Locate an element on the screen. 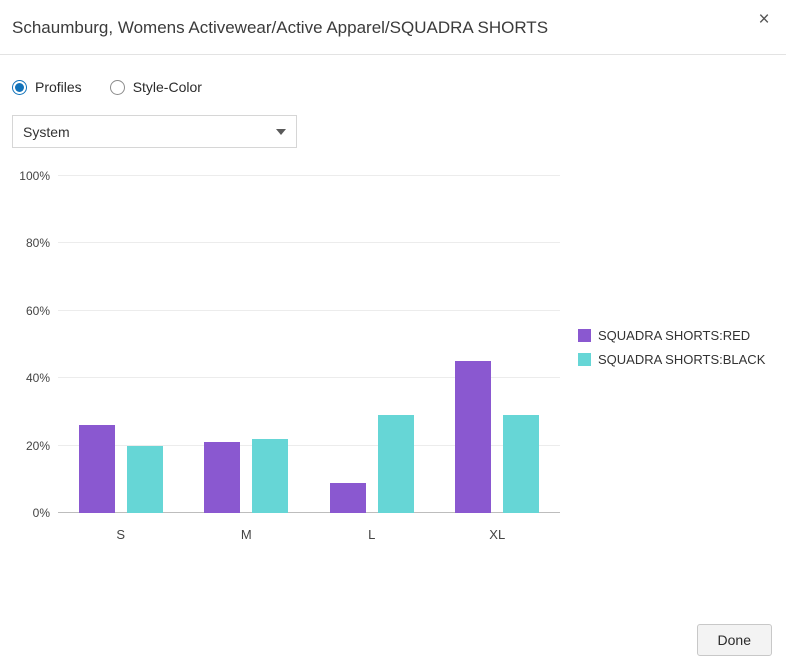 The height and width of the screenshot is (670, 786). legend-item: SQUADRA SHORTS:BLACK is located at coordinates (671, 359).